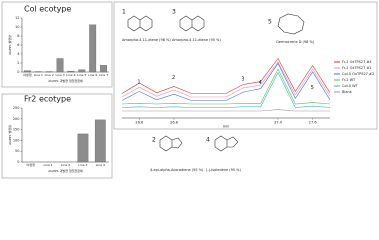 The image size is (379, 240). Describe the element at coordinates (347, 92) in the screenshot. I see `legend-label: Blank` at that location.